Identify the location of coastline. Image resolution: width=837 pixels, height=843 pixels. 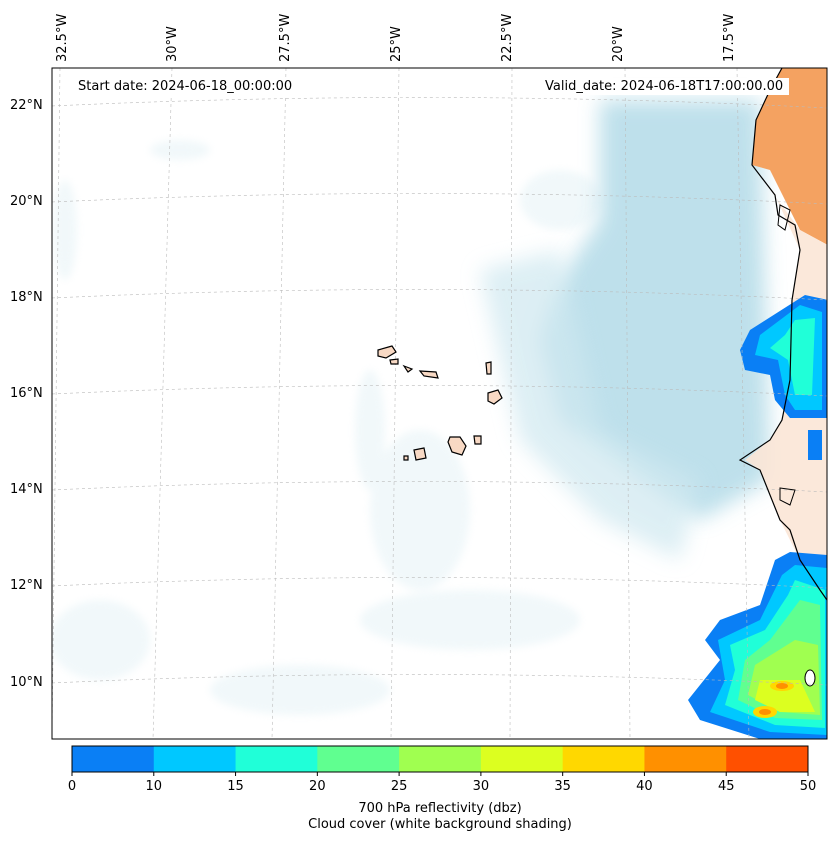
(782, 334).